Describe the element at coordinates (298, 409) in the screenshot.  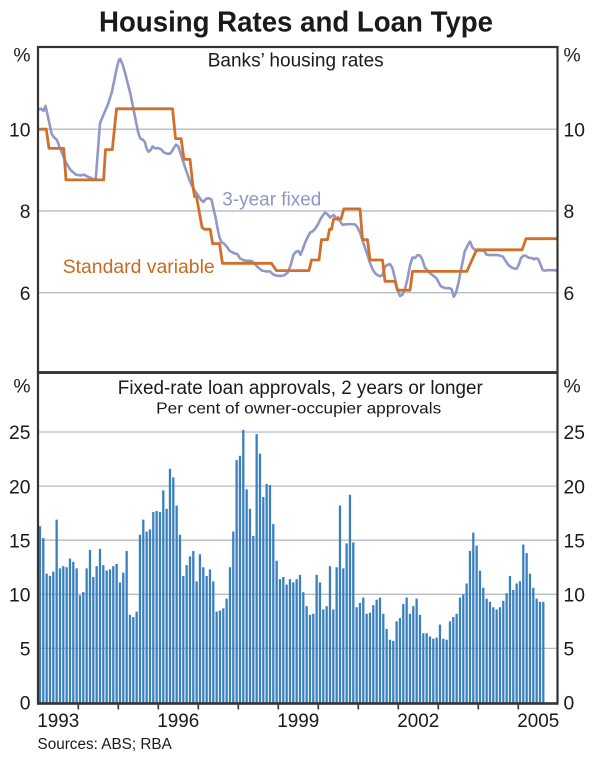
I see `svg-text:Per cent of owner-occupier app: Per cent of owner-occupier approvals` at that location.